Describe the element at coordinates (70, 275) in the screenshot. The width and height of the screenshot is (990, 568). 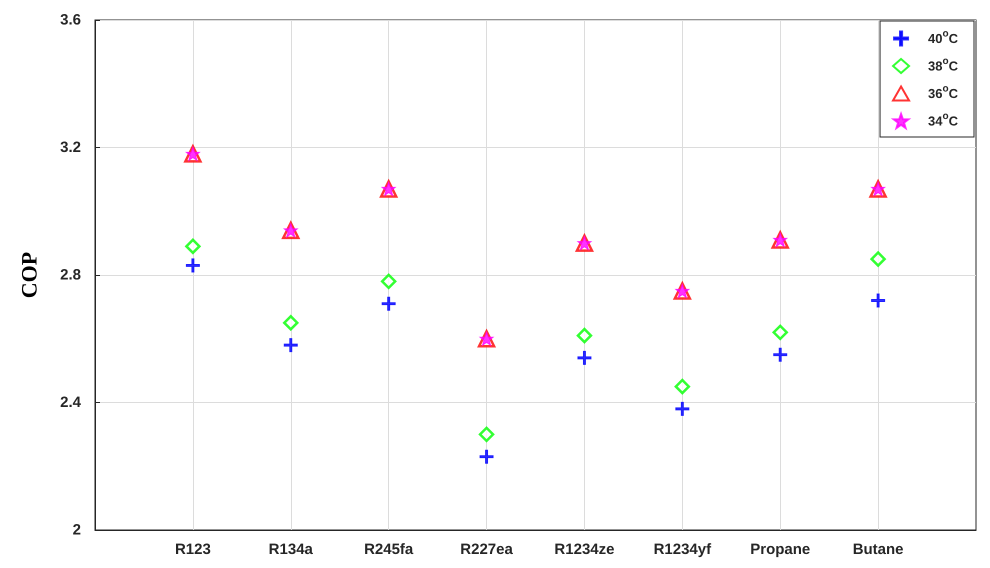
I see `y-tick-label: 2.8` at that location.